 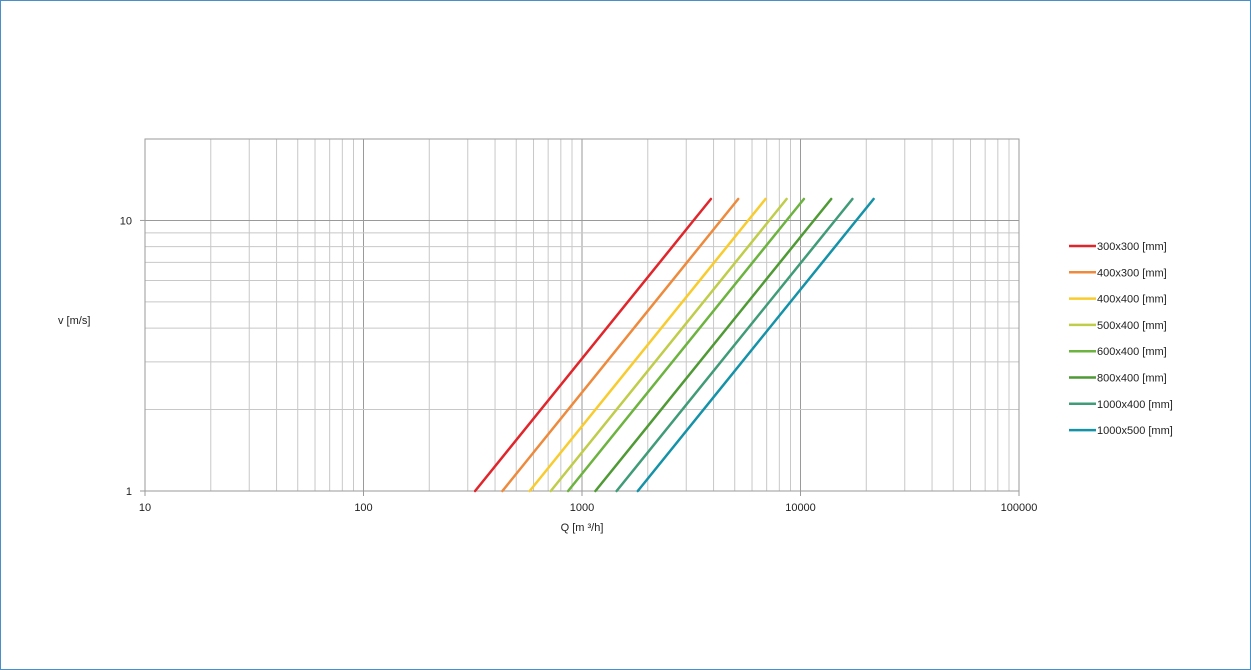 I want to click on x-tick-label: 10, so click(x=145, y=508).